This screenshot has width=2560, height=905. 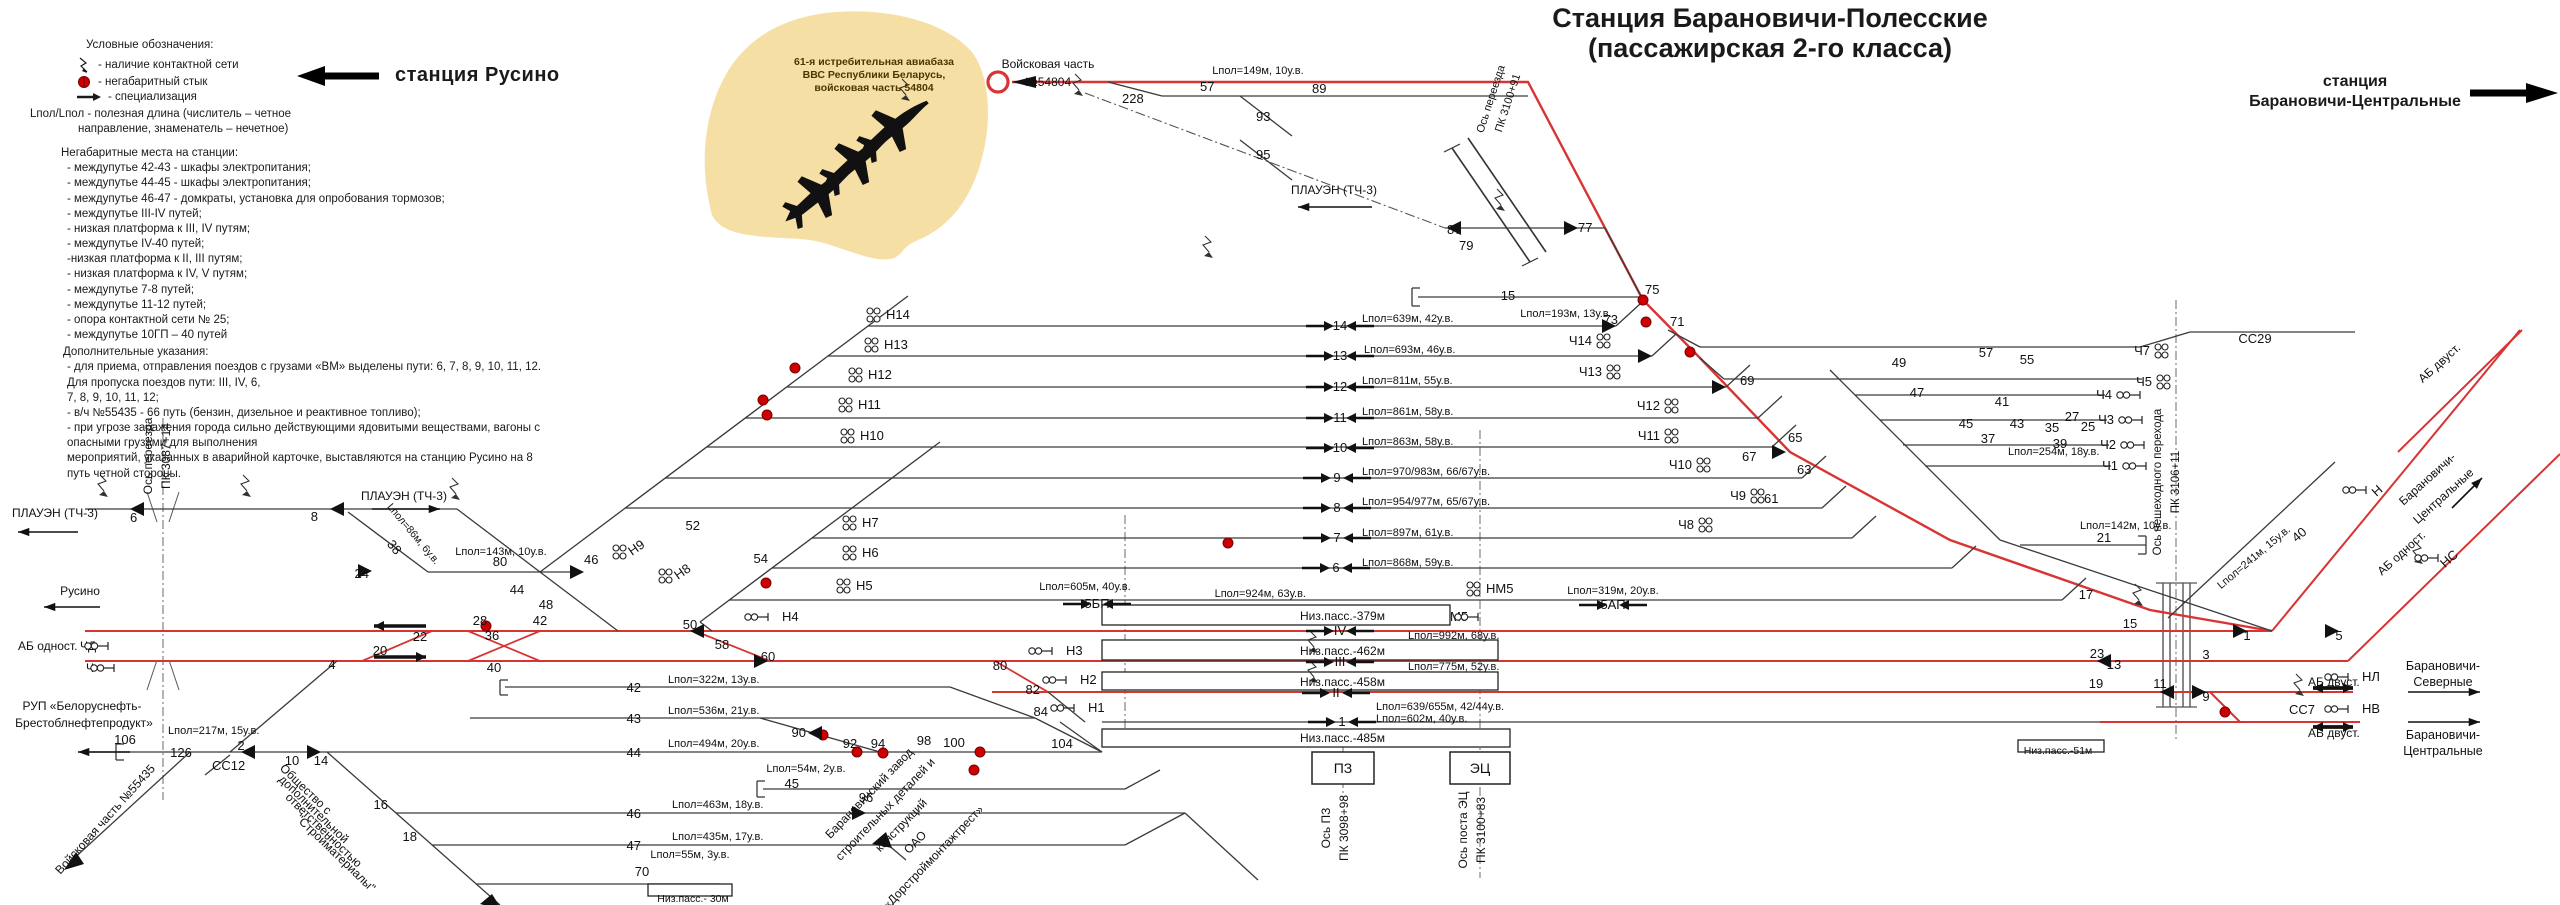 What do you see at coordinates (2125, 526) in the screenshot?
I see `diagram-label: Lпол=142м, 10у.в.` at bounding box center [2125, 526].